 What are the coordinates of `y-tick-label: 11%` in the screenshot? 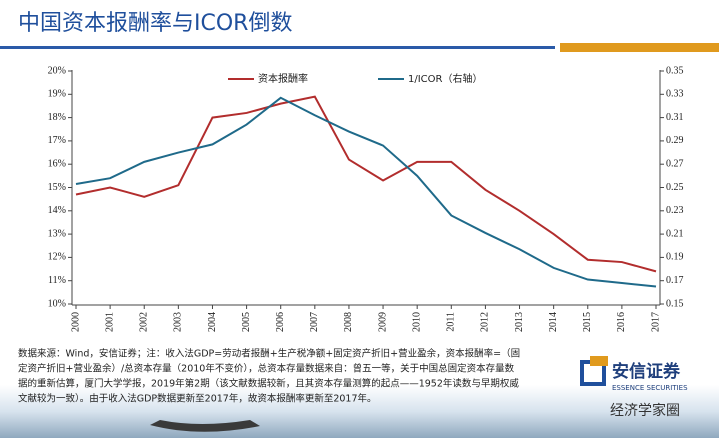 It's located at (57, 280).